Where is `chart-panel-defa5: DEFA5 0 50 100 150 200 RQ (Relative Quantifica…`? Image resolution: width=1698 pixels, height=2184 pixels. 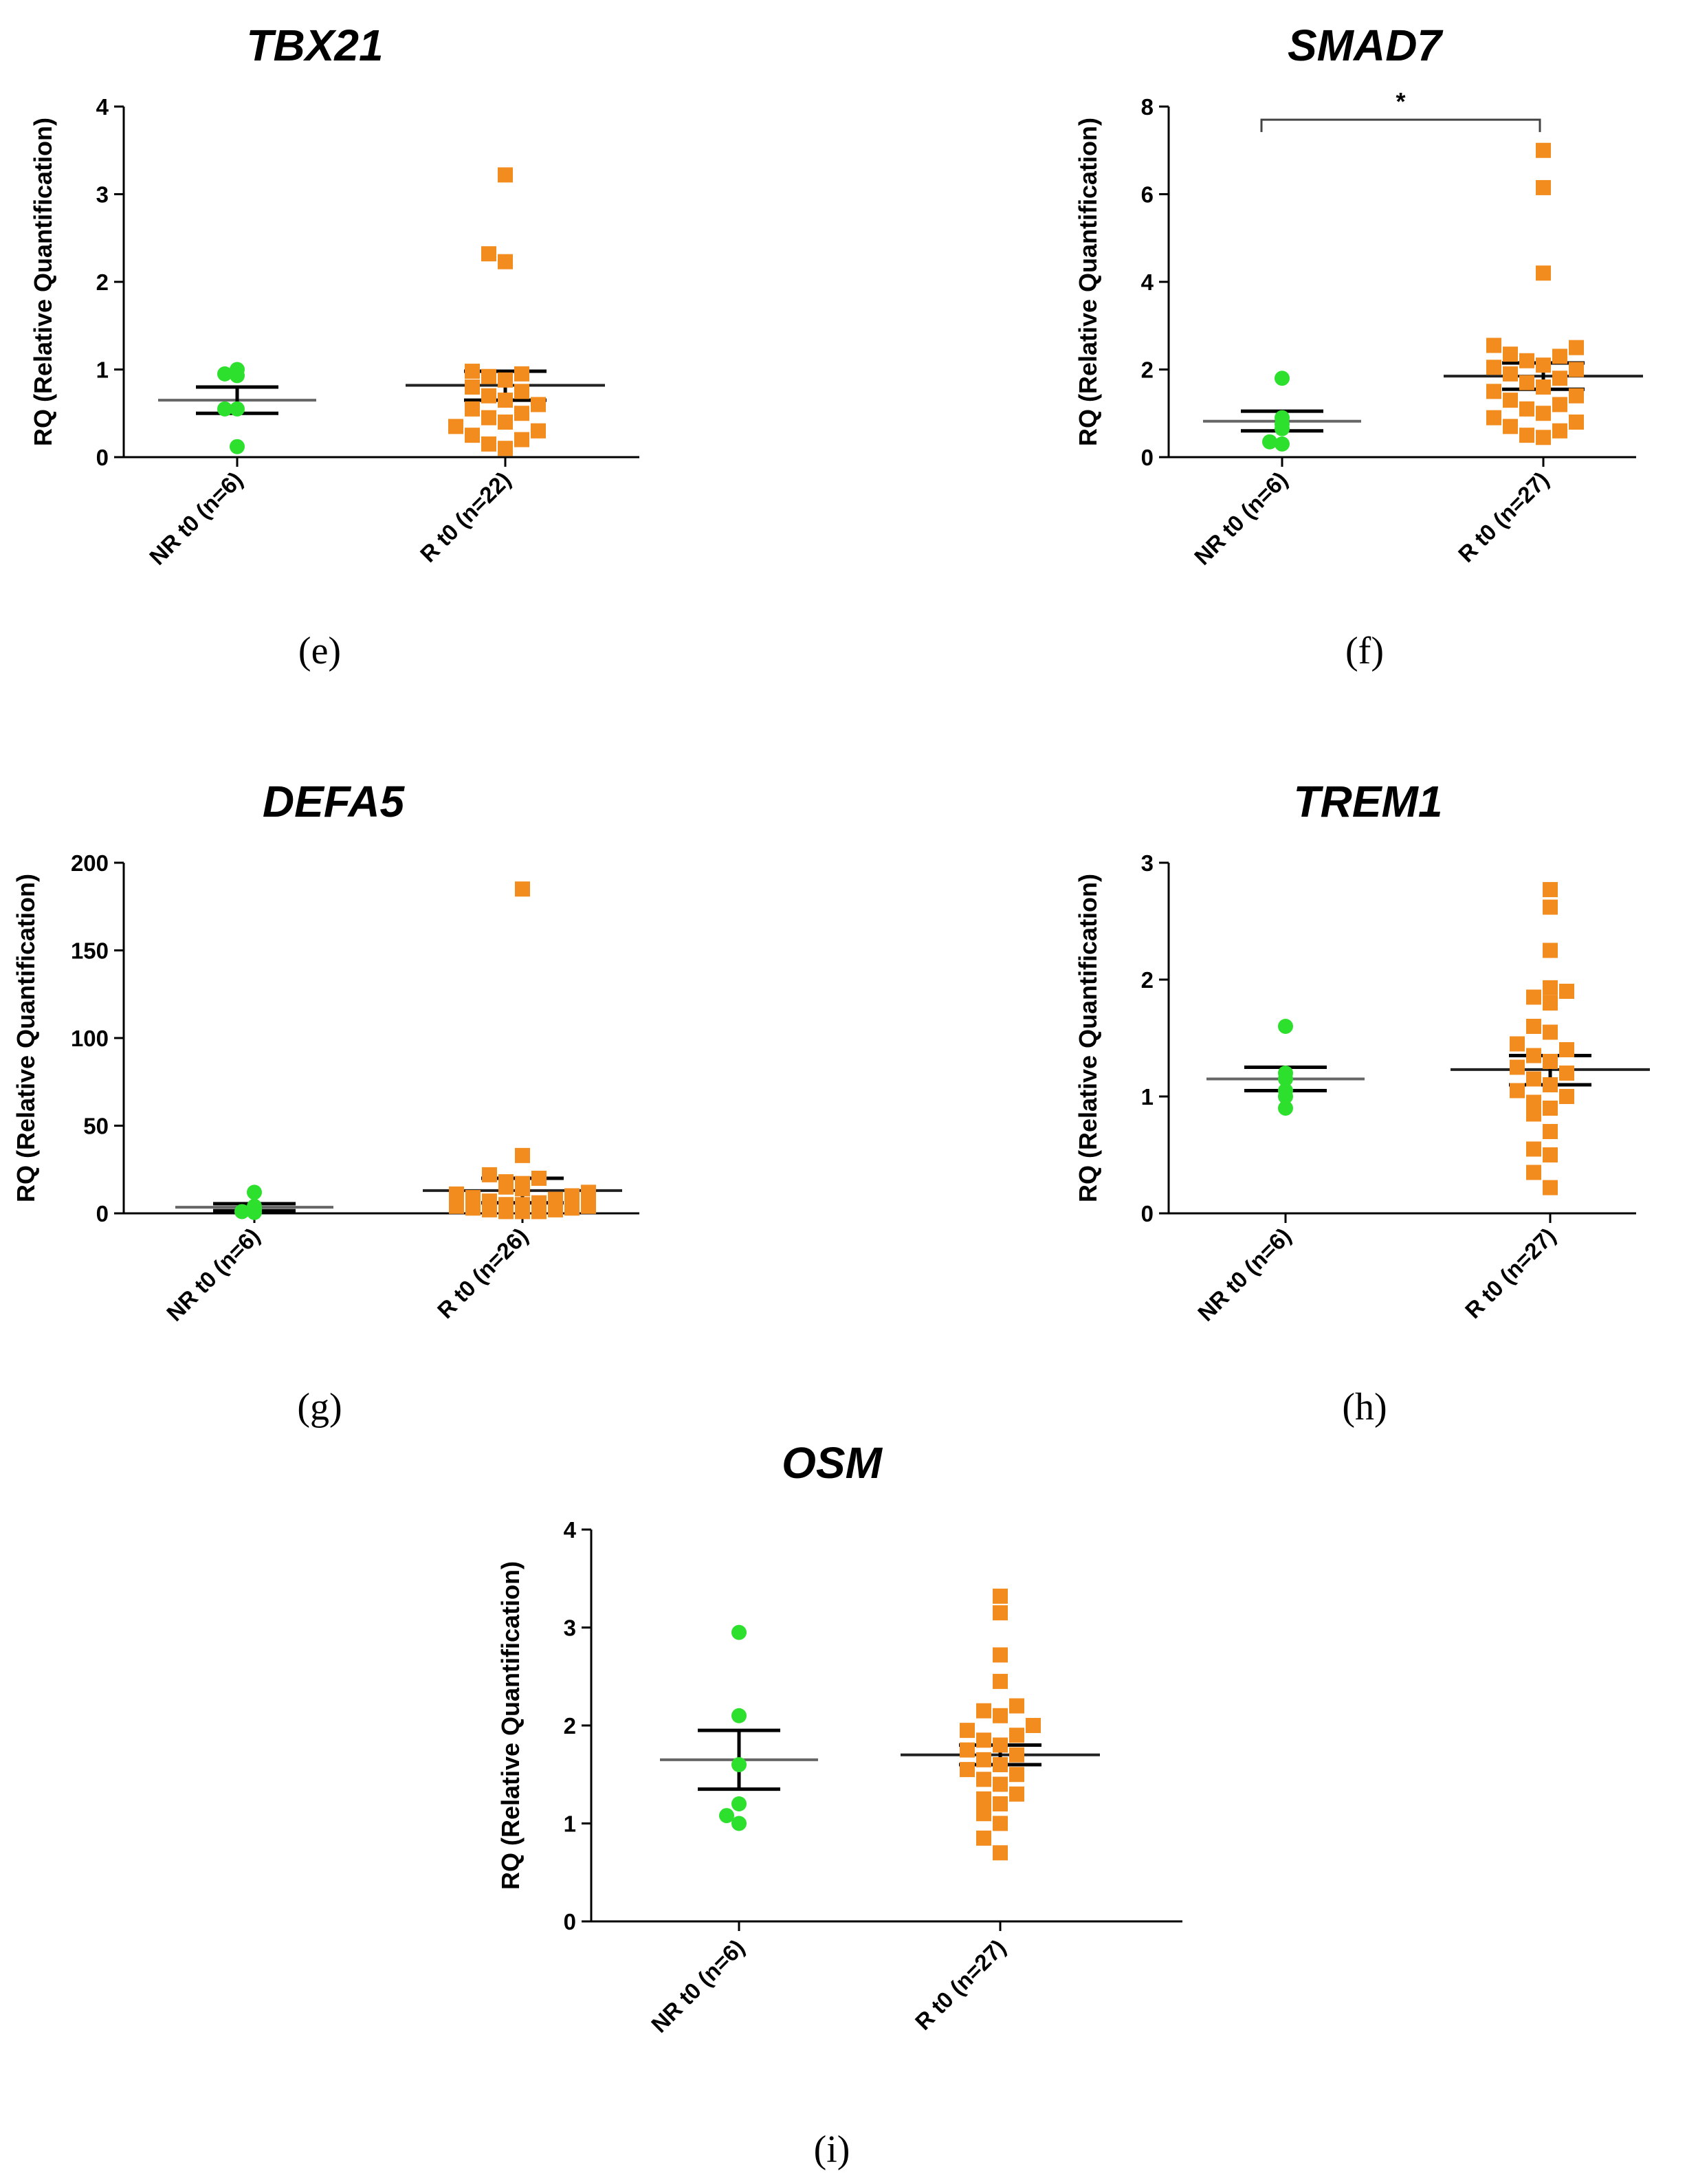 chart-panel-defa5: DEFA5 0 50 100 150 200 RQ (Relative Quantifica… is located at coordinates (325, 1103).